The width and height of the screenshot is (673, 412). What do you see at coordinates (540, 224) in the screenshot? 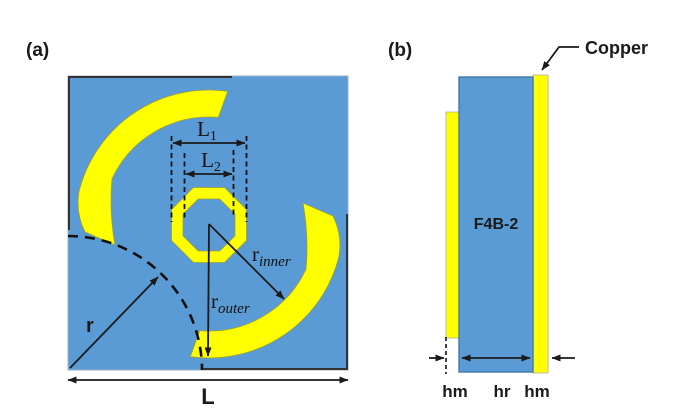
I see `copper-layer-right` at bounding box center [540, 224].